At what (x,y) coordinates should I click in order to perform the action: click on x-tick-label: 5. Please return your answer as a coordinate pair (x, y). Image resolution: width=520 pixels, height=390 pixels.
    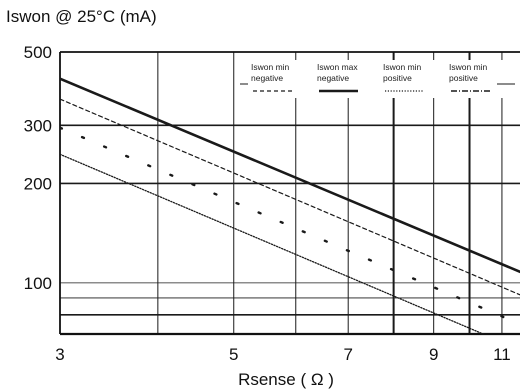
    Looking at the image, I should click on (233, 354).